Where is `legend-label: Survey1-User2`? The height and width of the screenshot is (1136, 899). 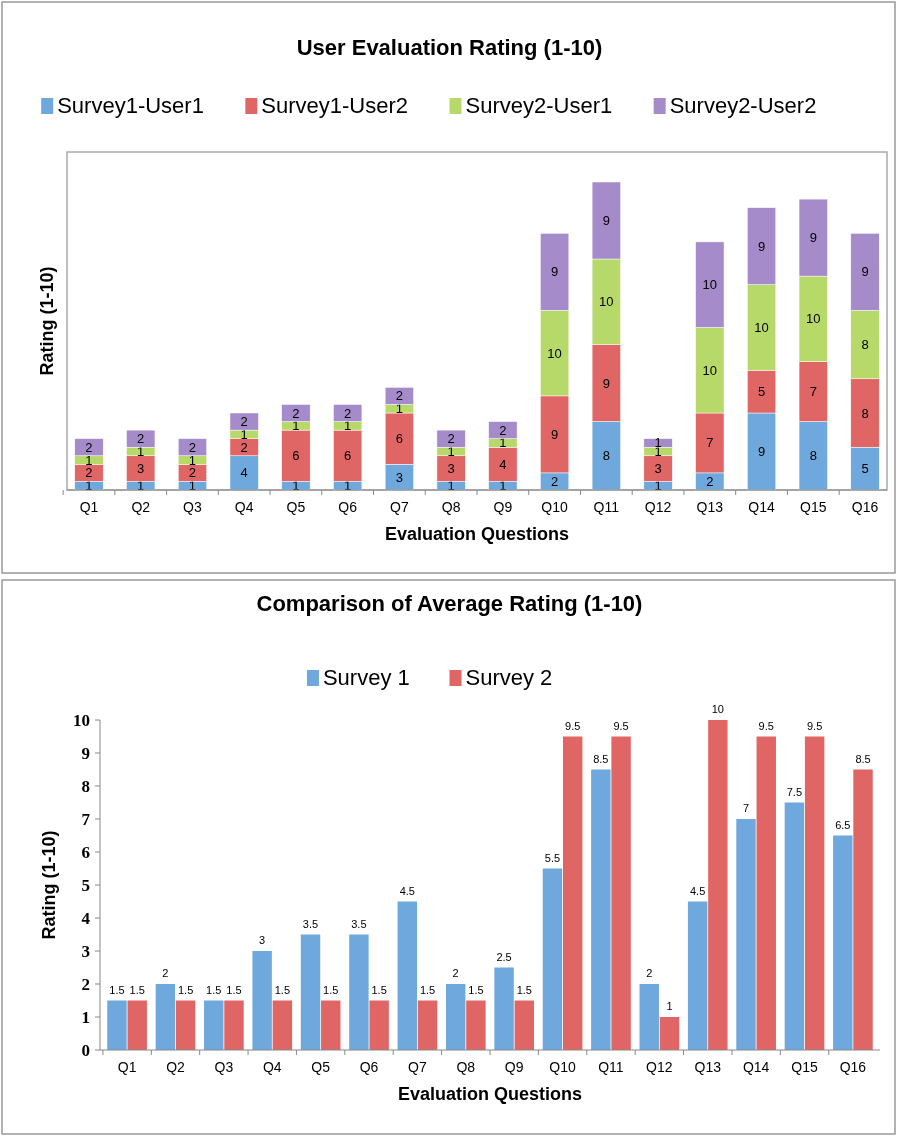
legend-label: Survey1-User2 is located at coordinates (335, 105).